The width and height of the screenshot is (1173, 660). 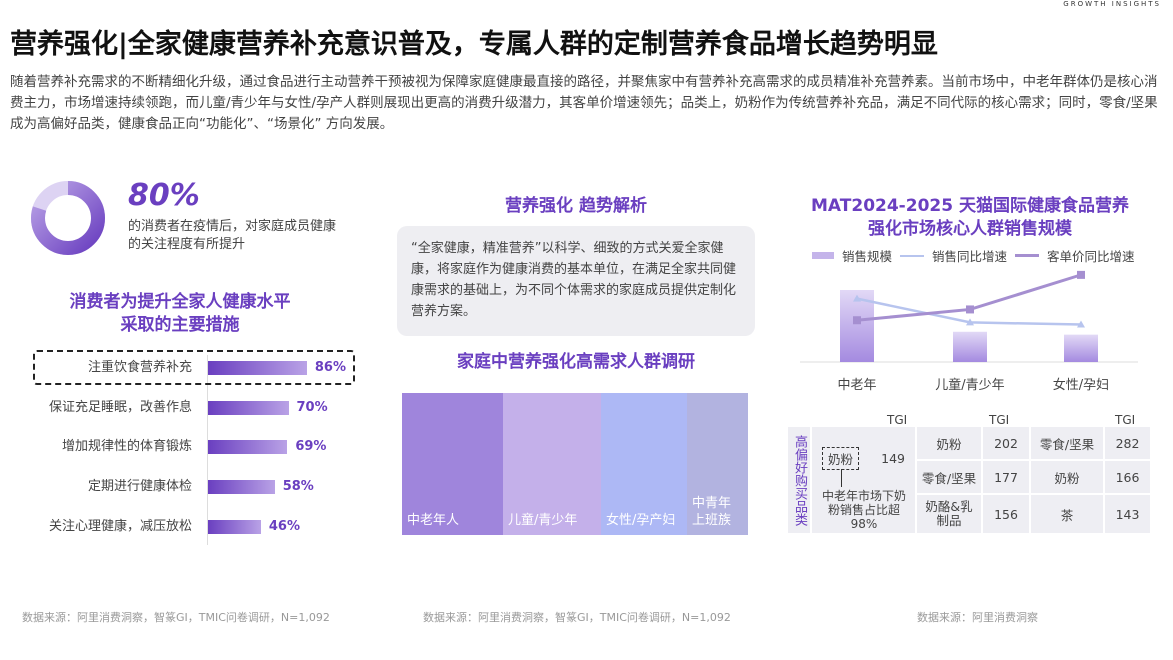 I want to click on highlight-item: 奶粉, so click(x=841, y=458).